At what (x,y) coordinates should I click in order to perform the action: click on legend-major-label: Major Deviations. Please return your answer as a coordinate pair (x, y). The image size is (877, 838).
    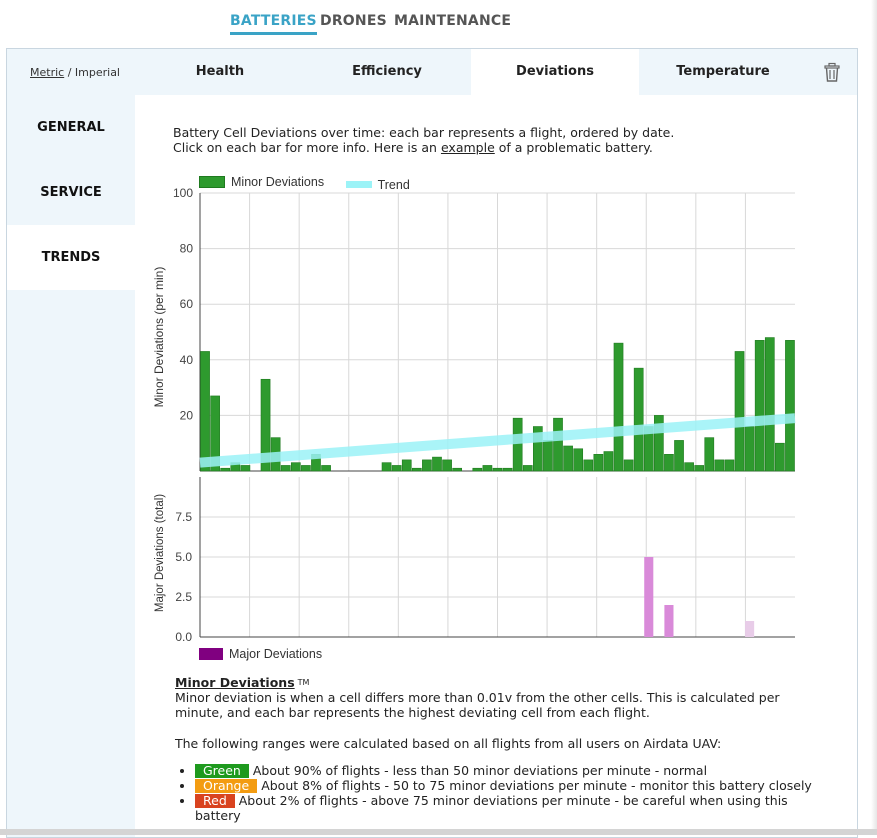
    Looking at the image, I should click on (276, 654).